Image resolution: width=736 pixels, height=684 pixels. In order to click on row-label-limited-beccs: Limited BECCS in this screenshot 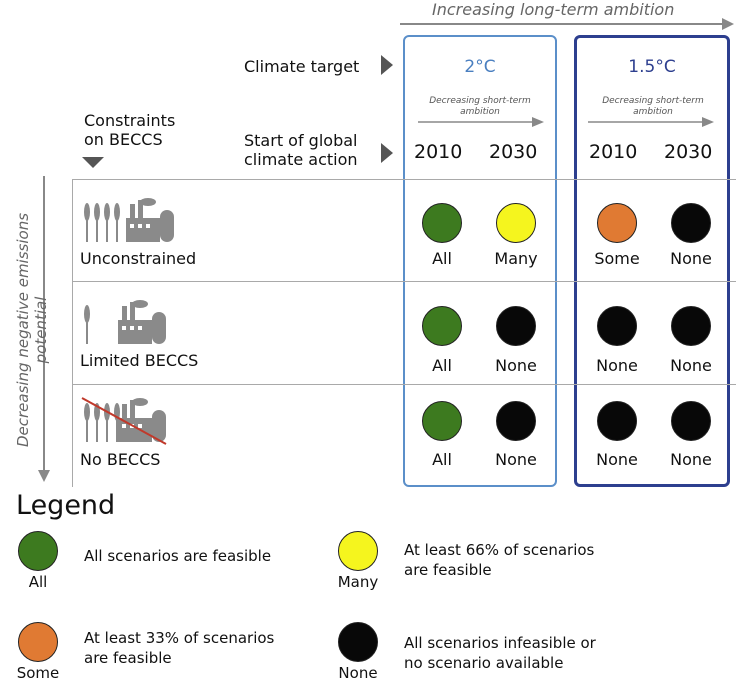, I will do `click(139, 360)`.